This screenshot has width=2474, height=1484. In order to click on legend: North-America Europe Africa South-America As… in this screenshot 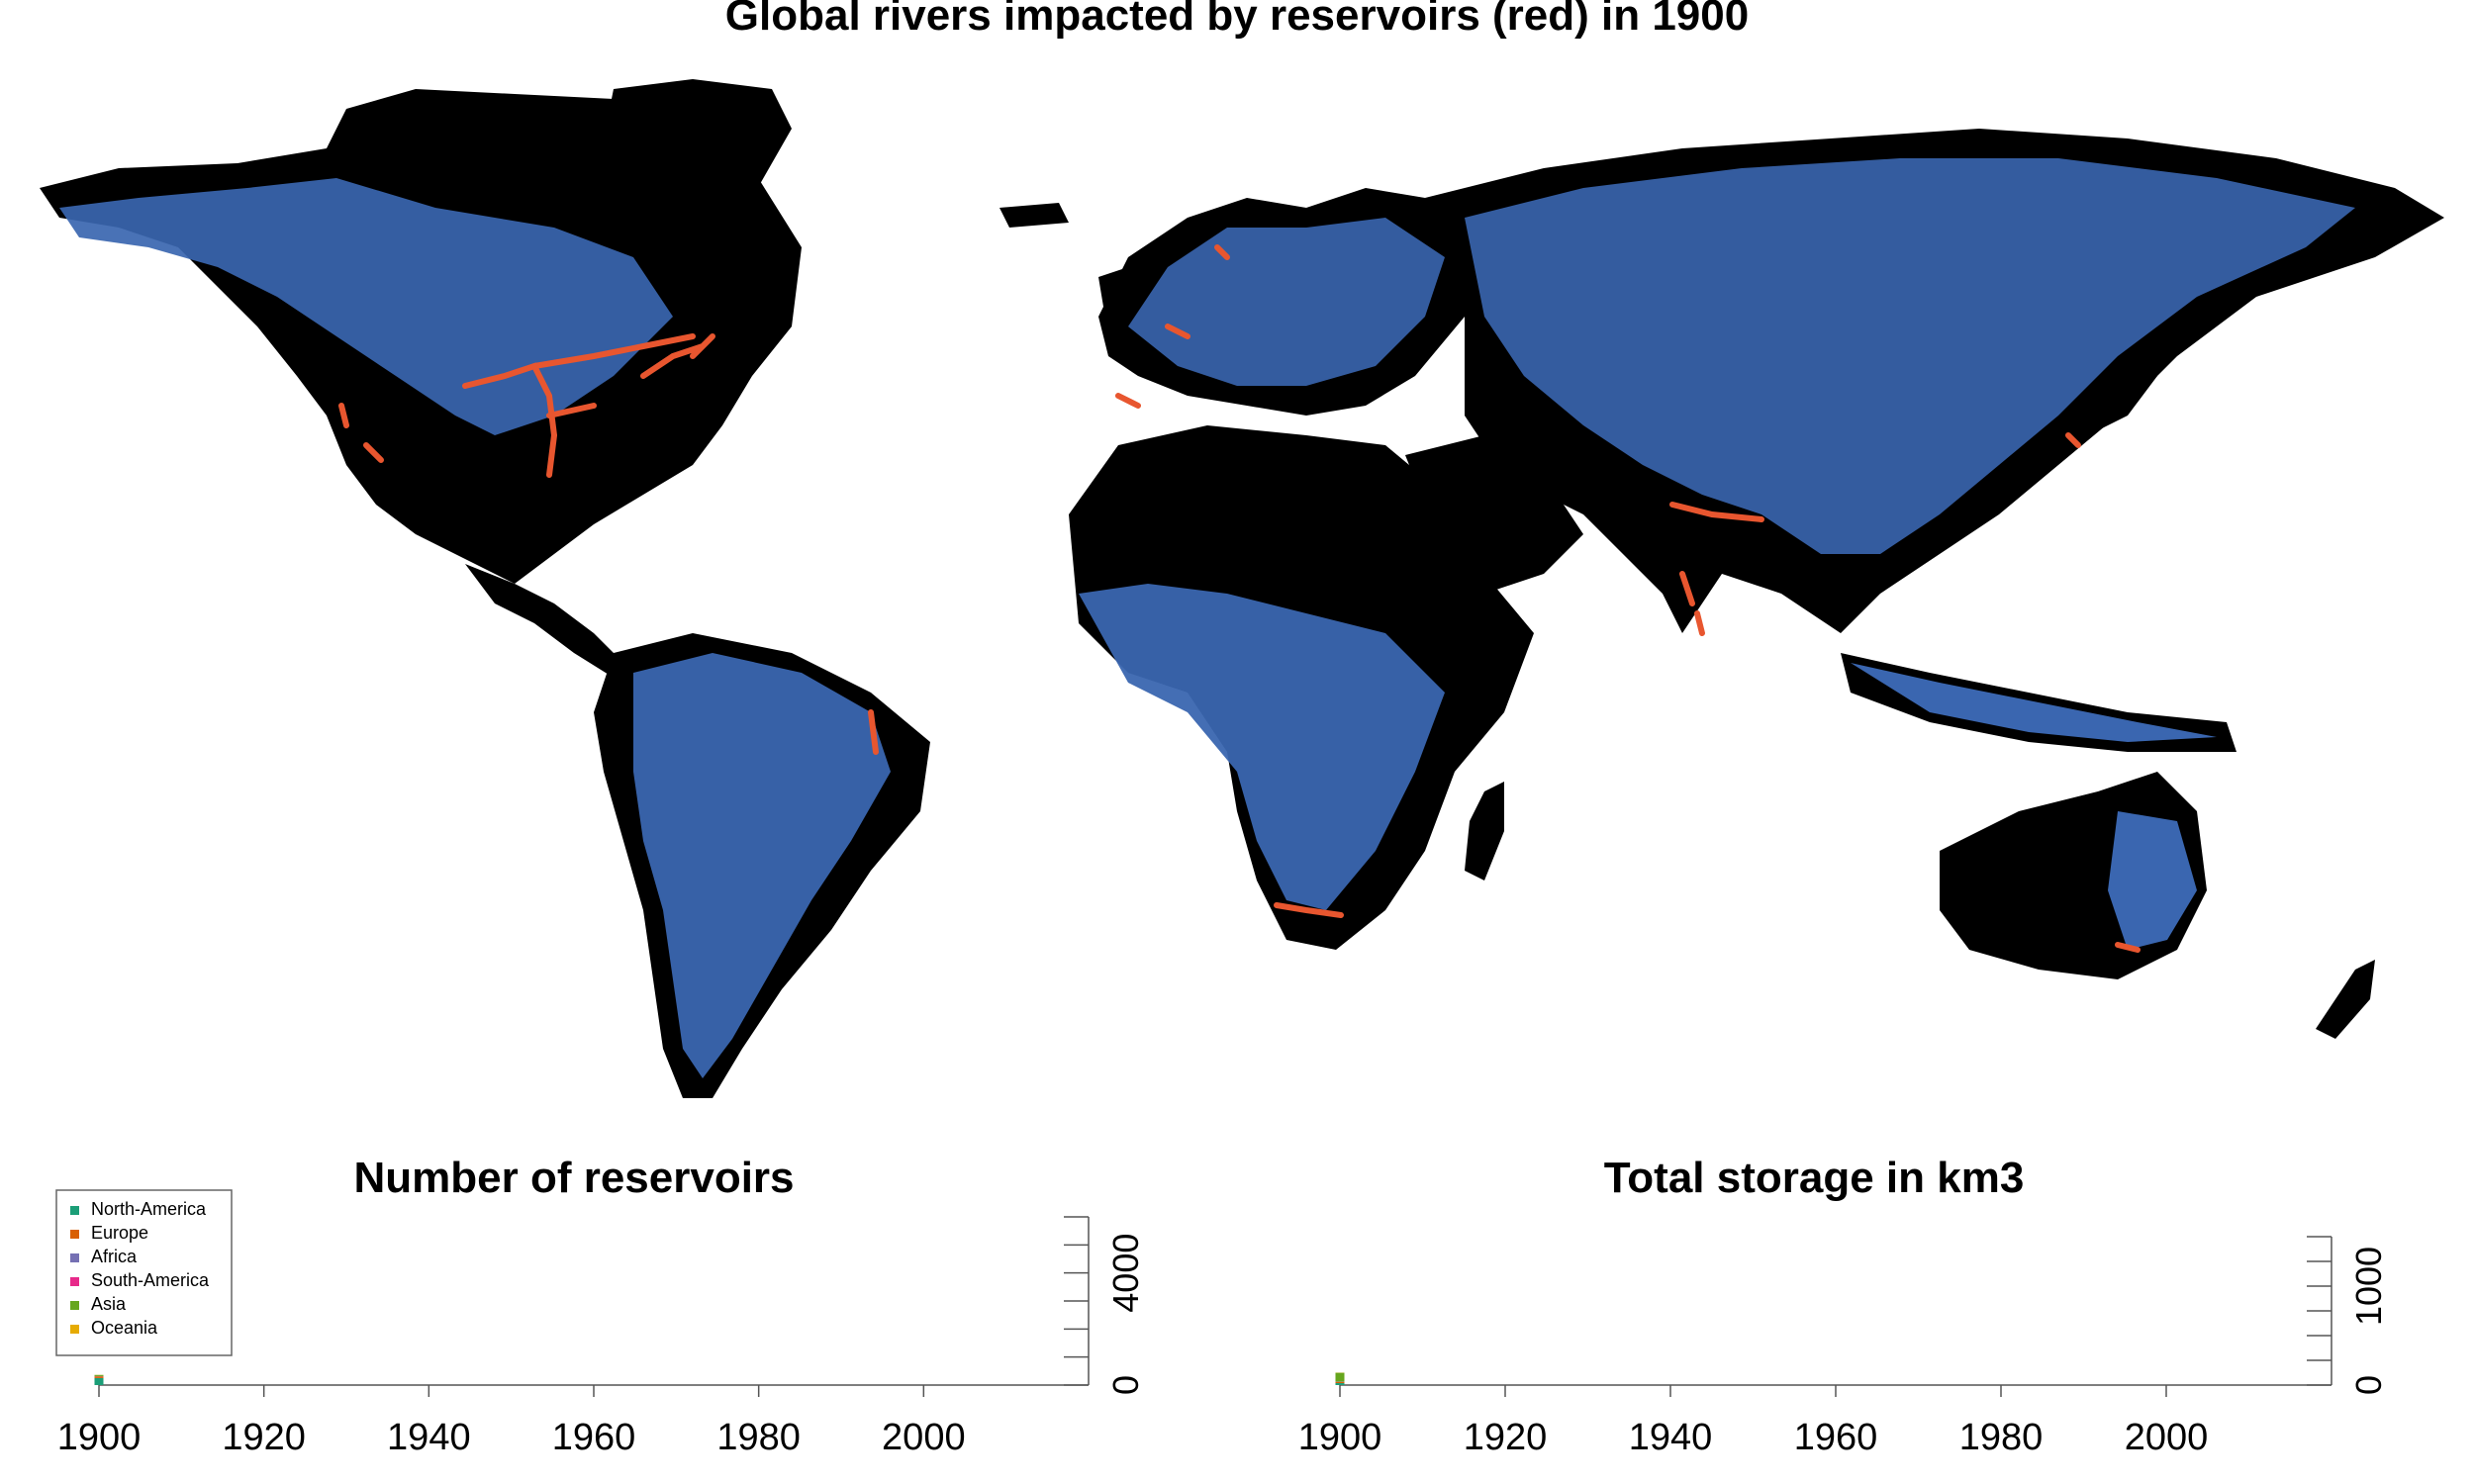, I will do `click(144, 1272)`.